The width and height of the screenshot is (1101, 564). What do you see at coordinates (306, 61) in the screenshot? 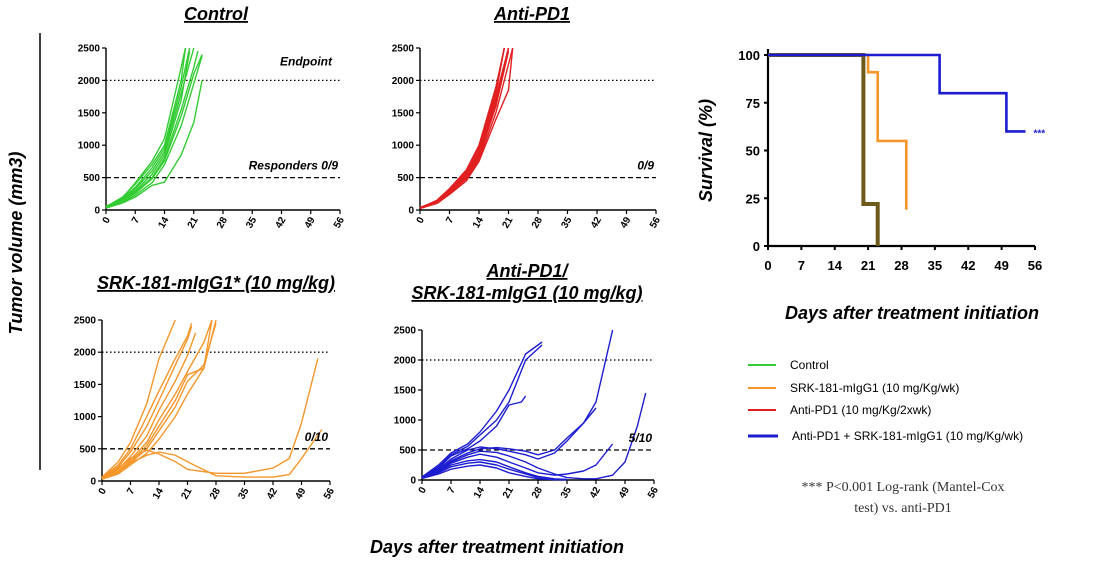
I see `control-endpoint-label: Endpoint` at bounding box center [306, 61].